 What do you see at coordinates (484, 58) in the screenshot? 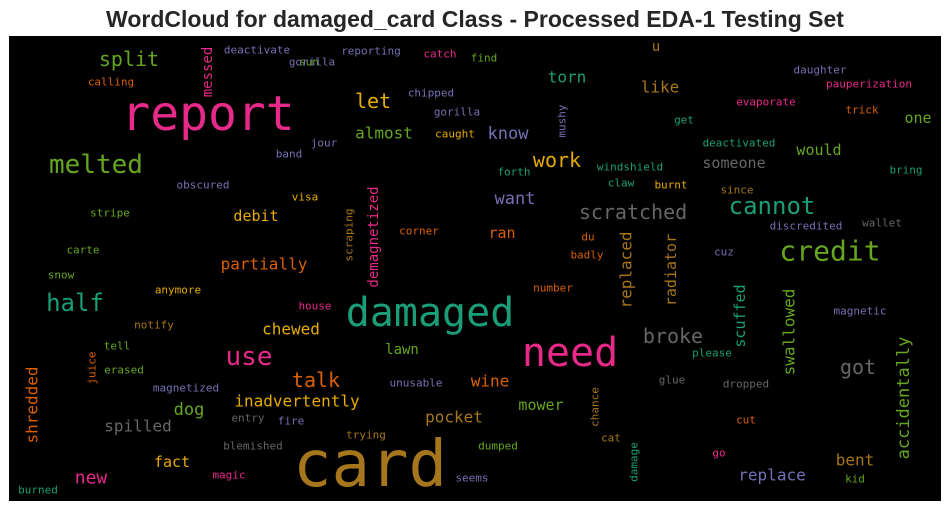
I see `word-find: find` at bounding box center [484, 58].